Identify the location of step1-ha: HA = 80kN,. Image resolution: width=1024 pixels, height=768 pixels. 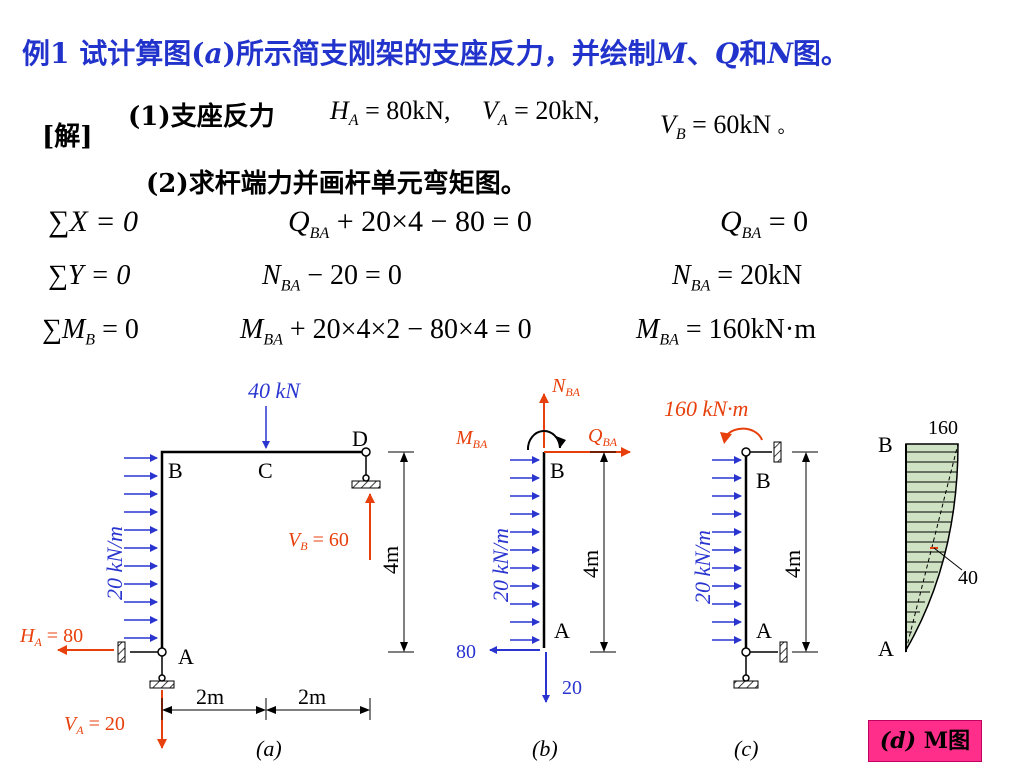
(390, 113).